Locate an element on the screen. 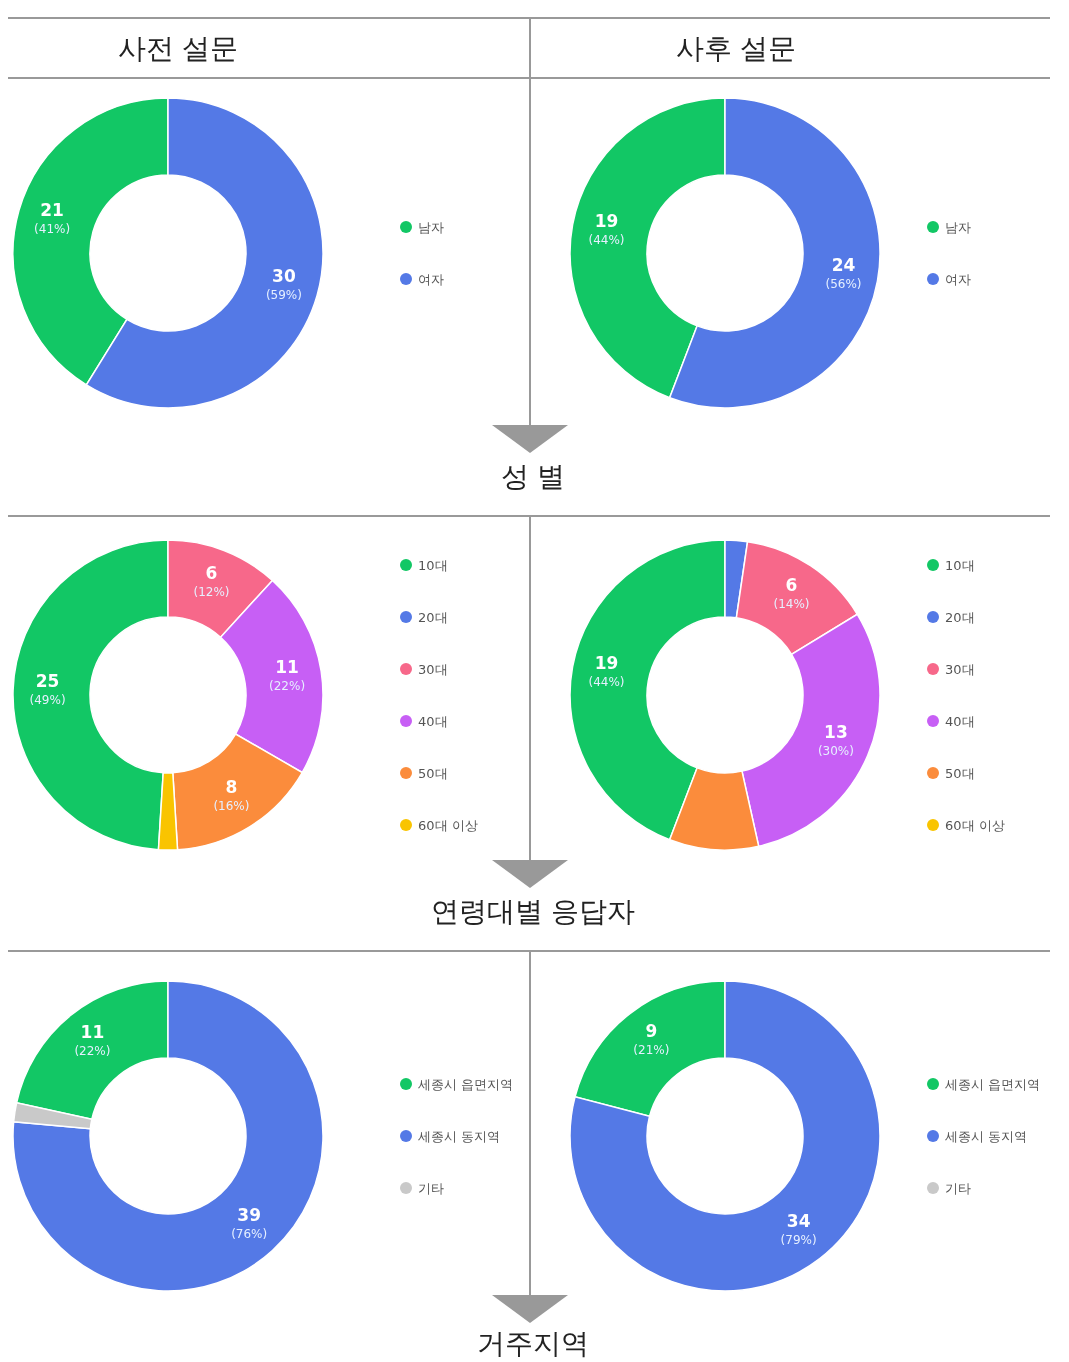  data-label: 9 (21%) is located at coordinates (651, 1038).